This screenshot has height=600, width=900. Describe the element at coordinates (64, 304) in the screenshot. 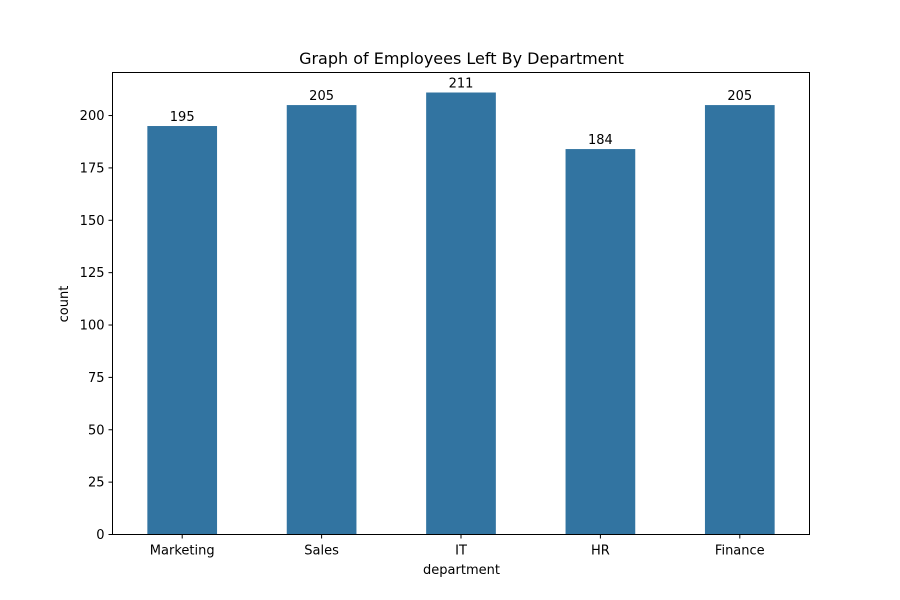

I see `y-axis-label: count` at that location.